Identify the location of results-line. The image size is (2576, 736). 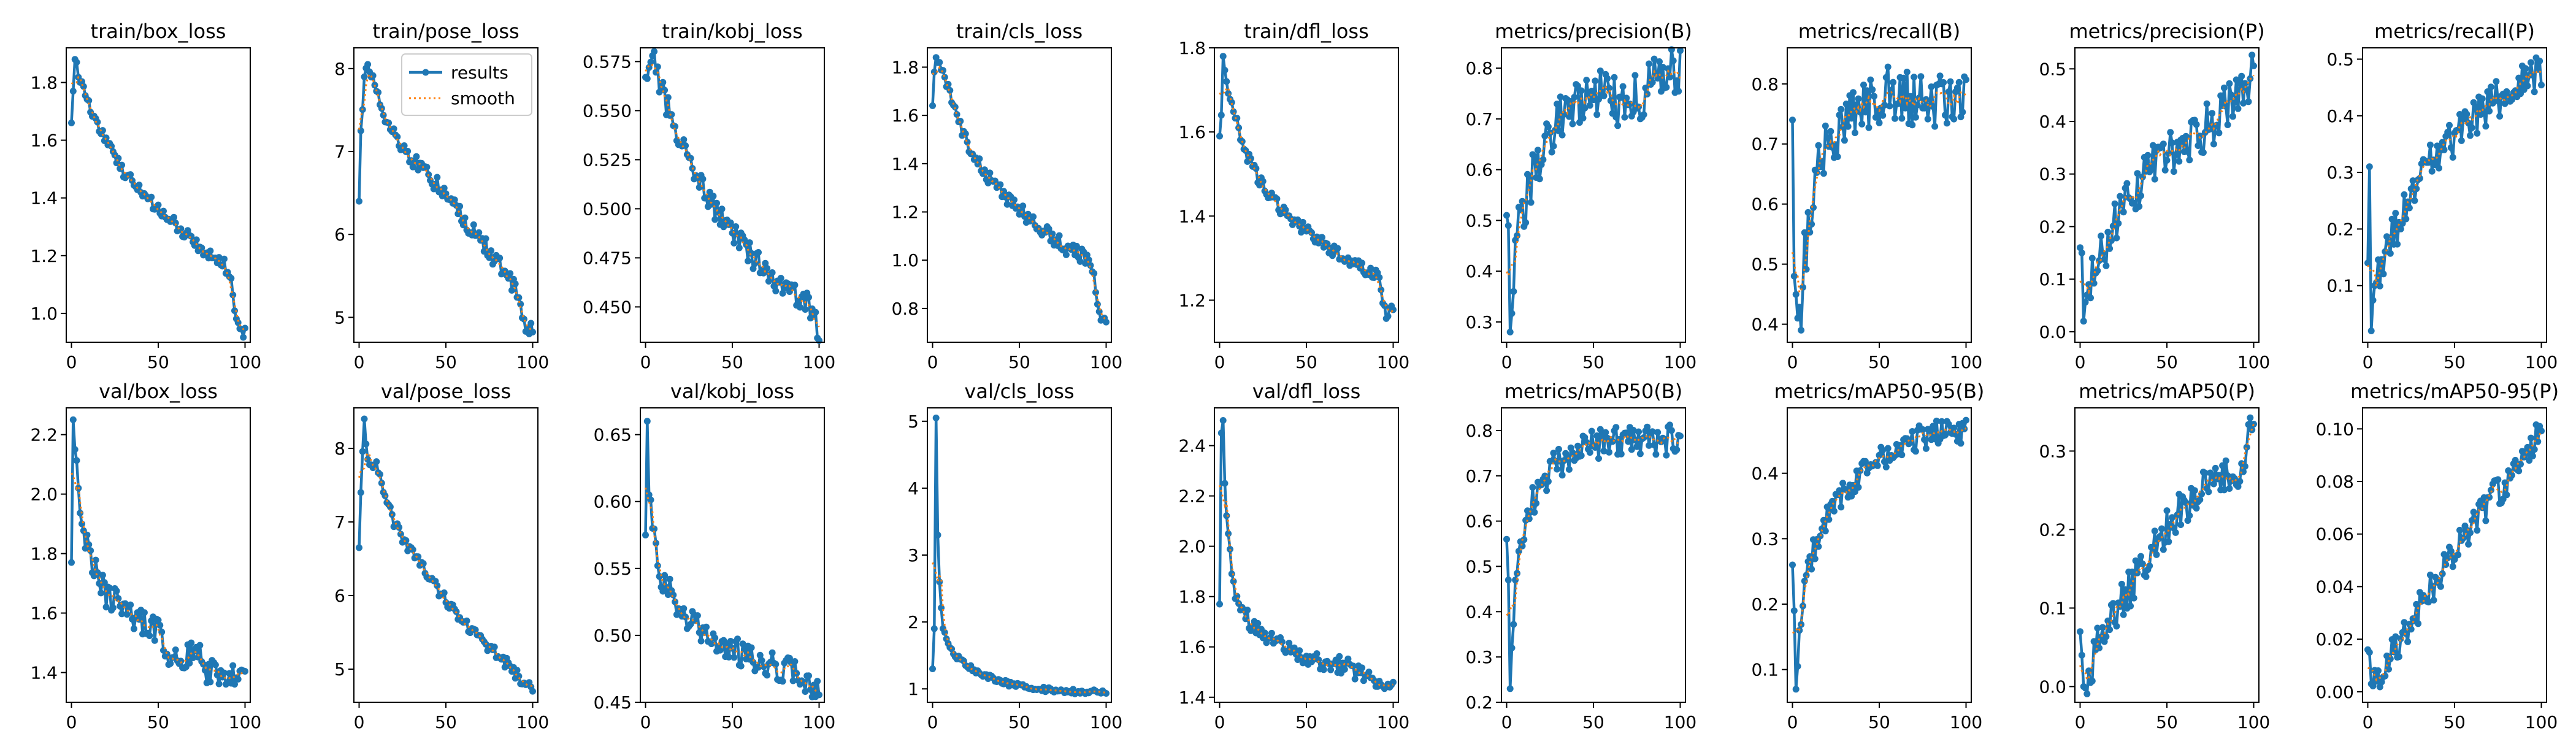
(1593, 557).